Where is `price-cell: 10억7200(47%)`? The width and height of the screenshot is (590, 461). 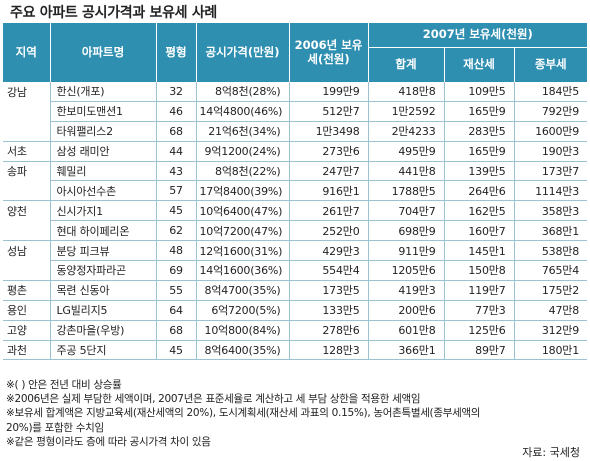 price-cell: 10억7200(47%) is located at coordinates (242, 231).